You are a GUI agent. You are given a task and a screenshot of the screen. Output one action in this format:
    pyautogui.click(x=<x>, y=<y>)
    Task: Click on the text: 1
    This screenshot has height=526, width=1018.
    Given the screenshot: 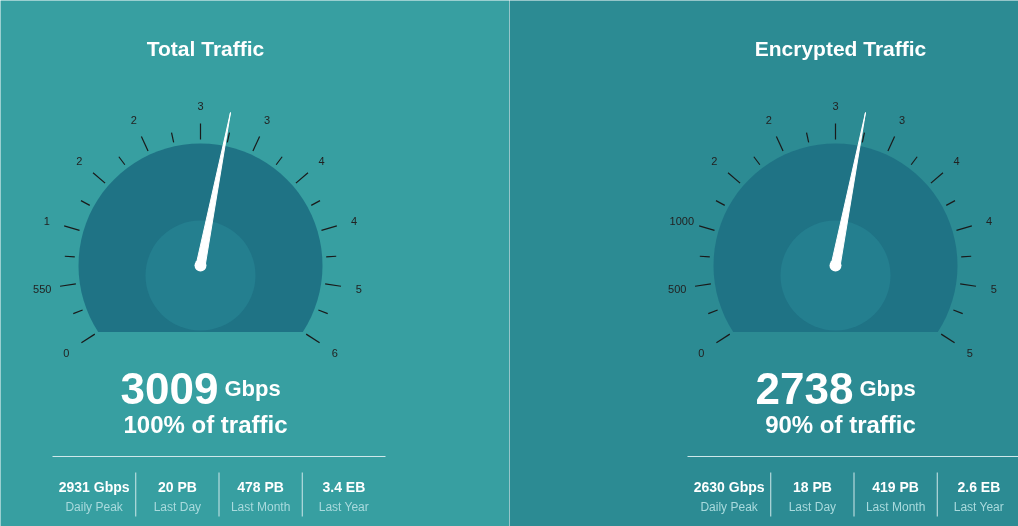 What is the action you would take?
    pyautogui.click(x=46, y=220)
    